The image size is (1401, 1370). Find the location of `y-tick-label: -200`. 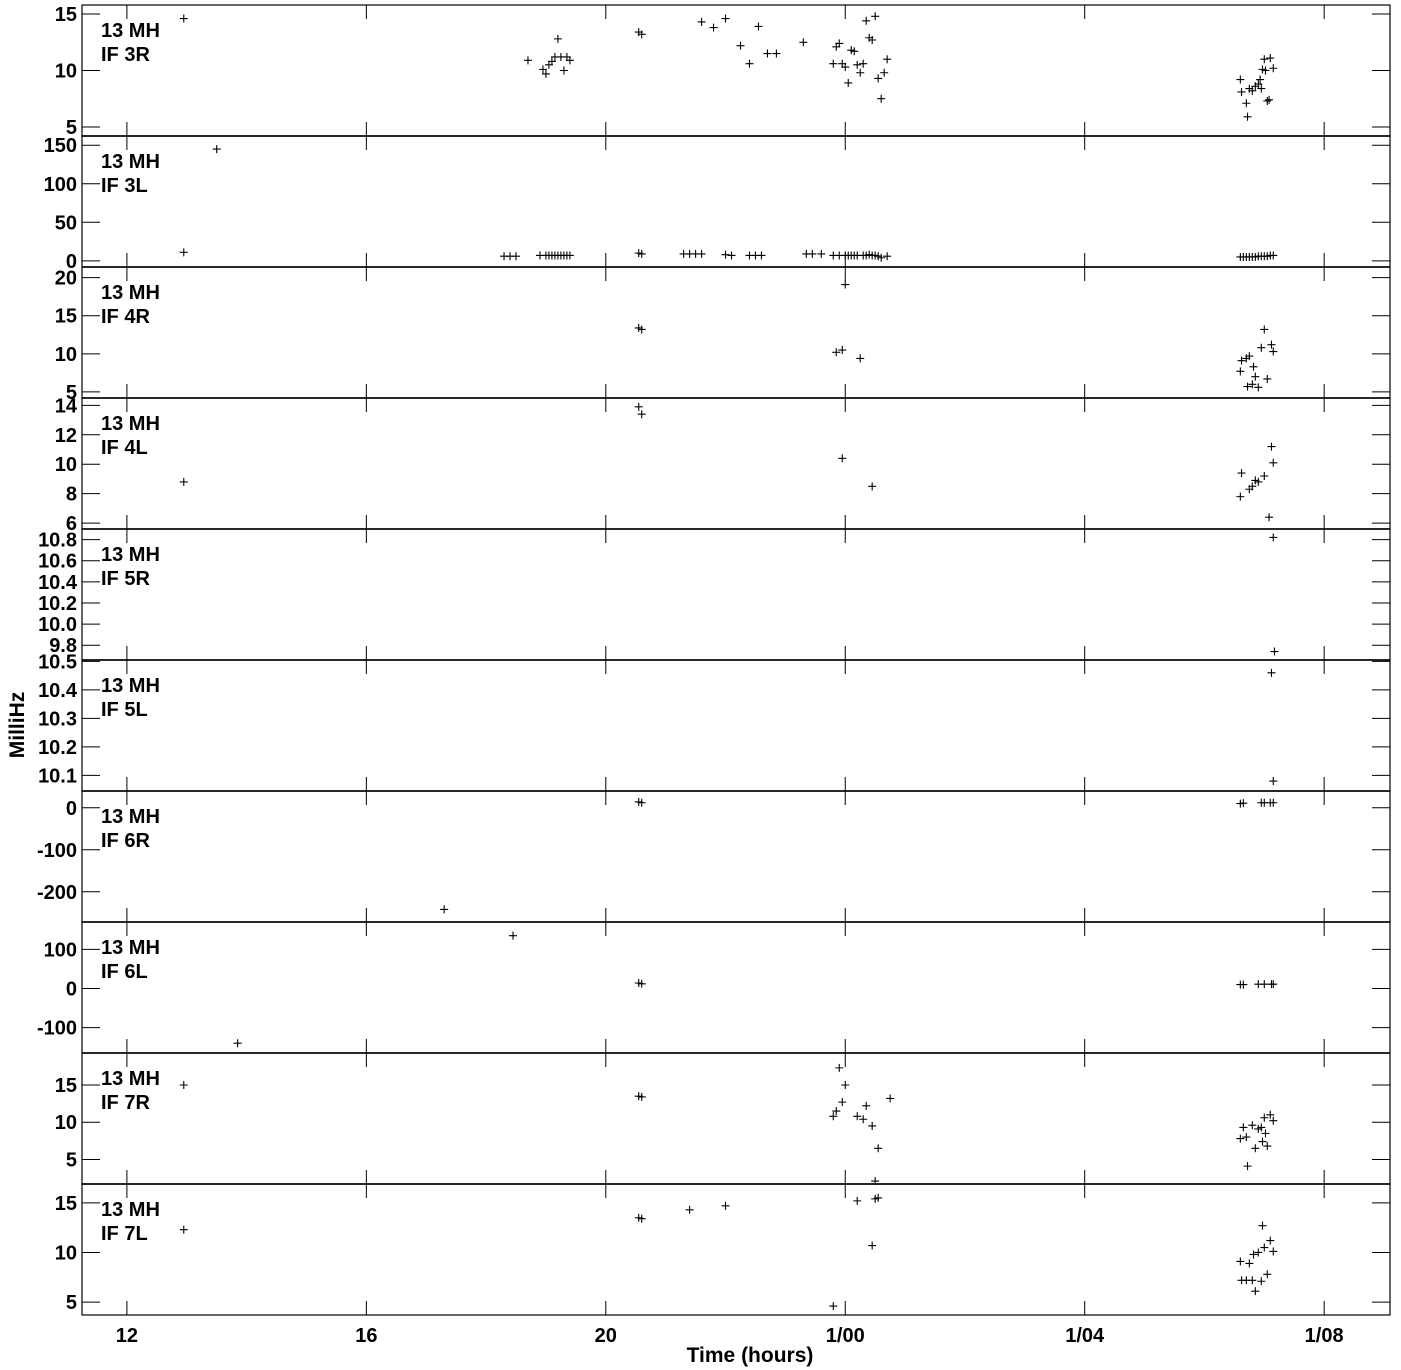

y-tick-label: -200 is located at coordinates (57, 893).